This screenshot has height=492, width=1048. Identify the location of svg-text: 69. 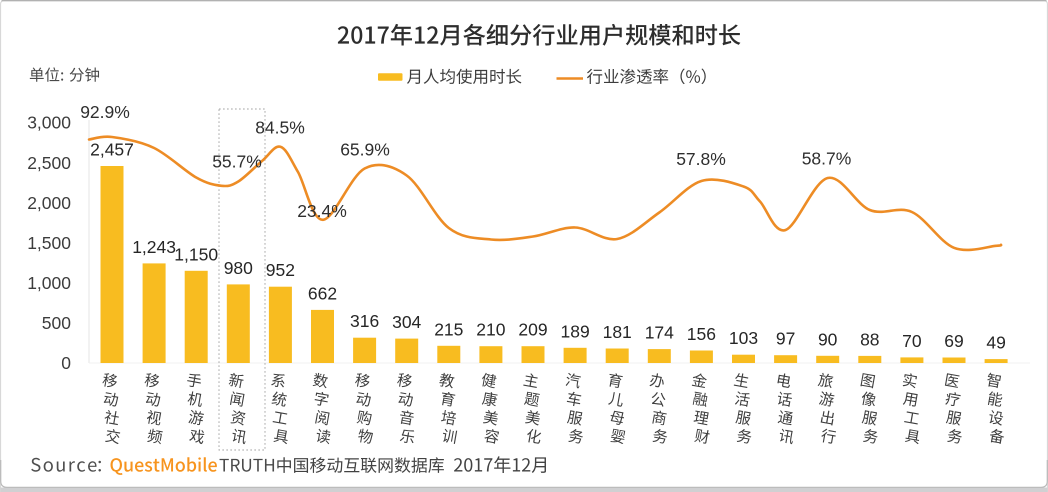
(953, 341).